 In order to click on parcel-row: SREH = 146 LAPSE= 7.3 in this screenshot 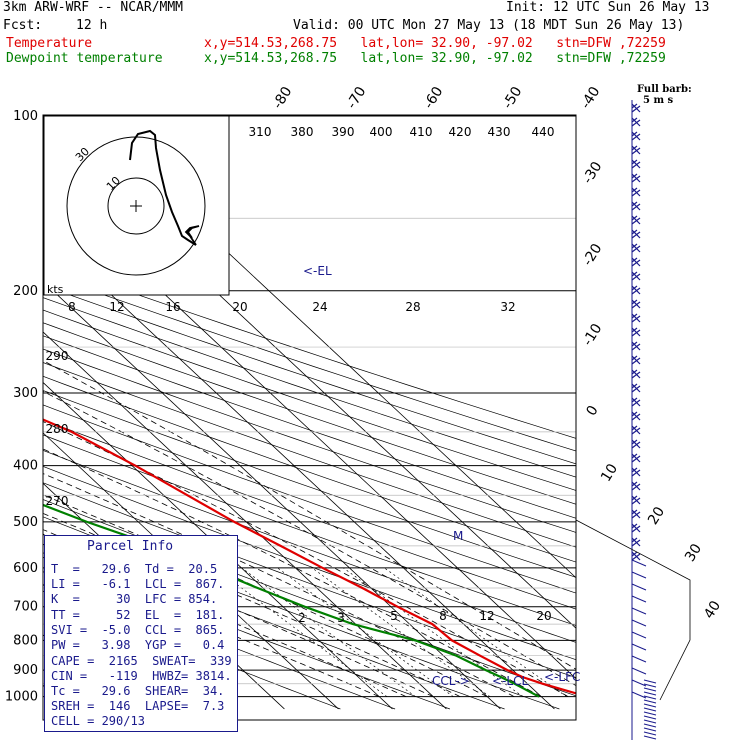, I will do `click(138, 706)`.